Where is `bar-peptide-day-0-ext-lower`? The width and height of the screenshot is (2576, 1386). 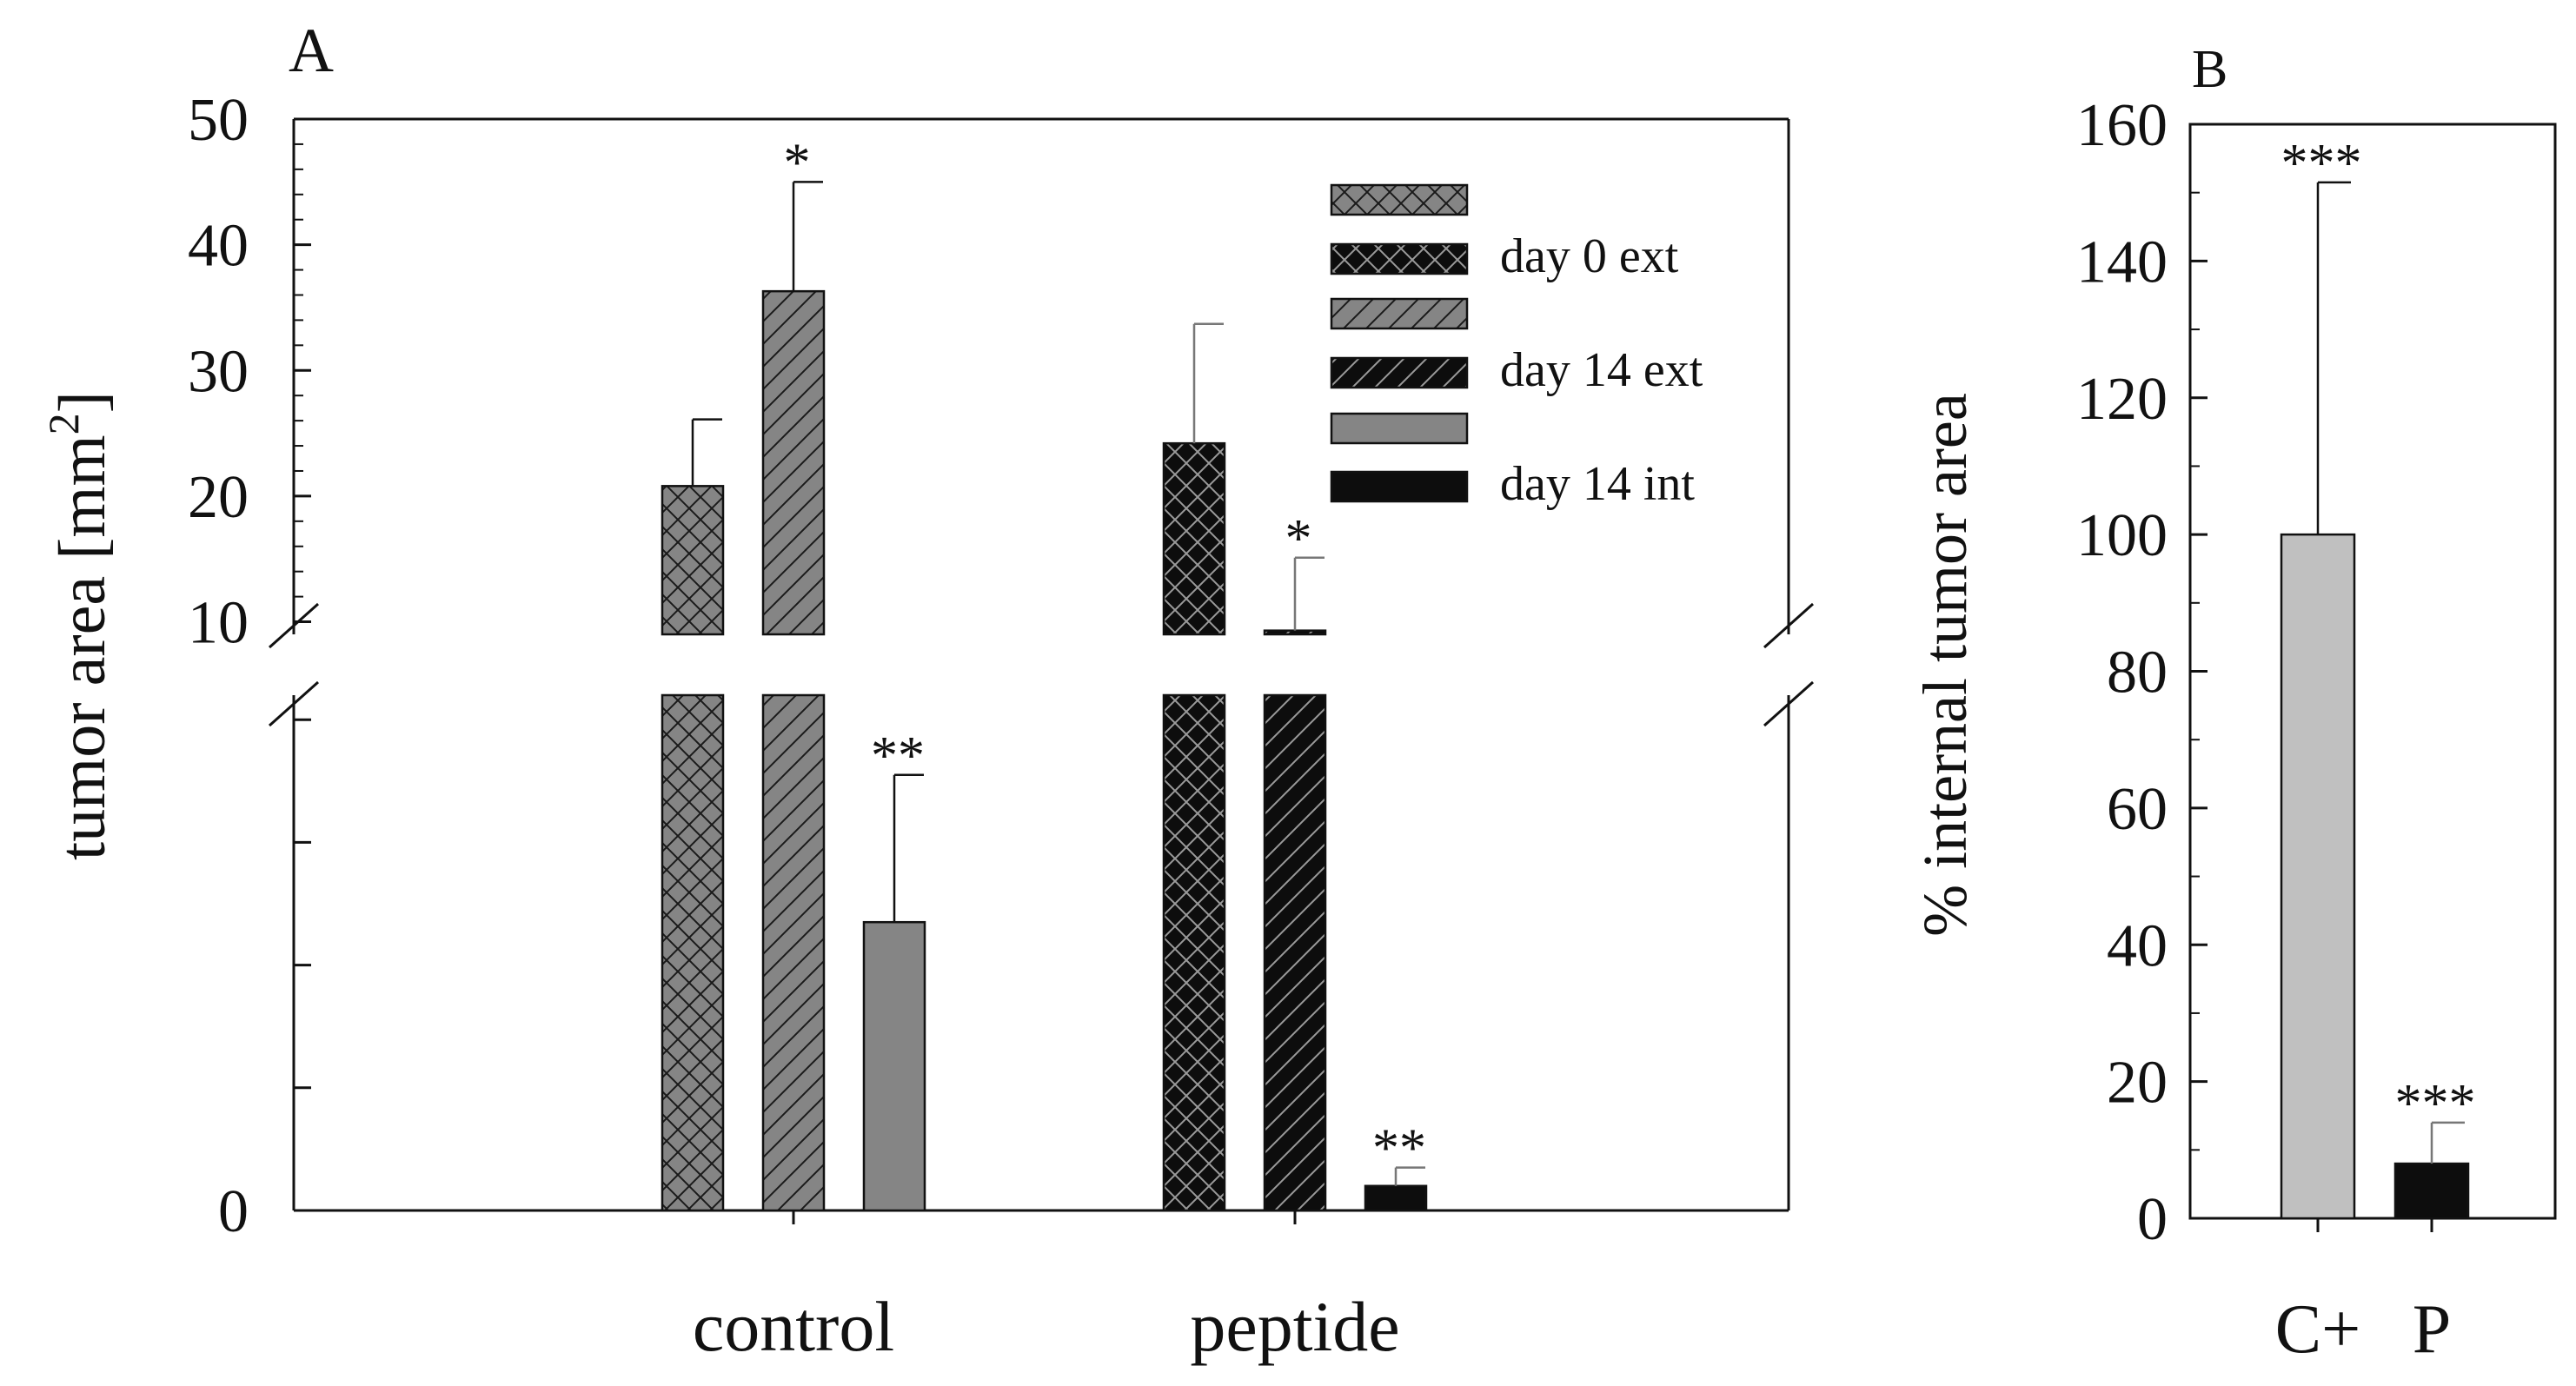 bar-peptide-day-0-ext-lower is located at coordinates (1194, 952).